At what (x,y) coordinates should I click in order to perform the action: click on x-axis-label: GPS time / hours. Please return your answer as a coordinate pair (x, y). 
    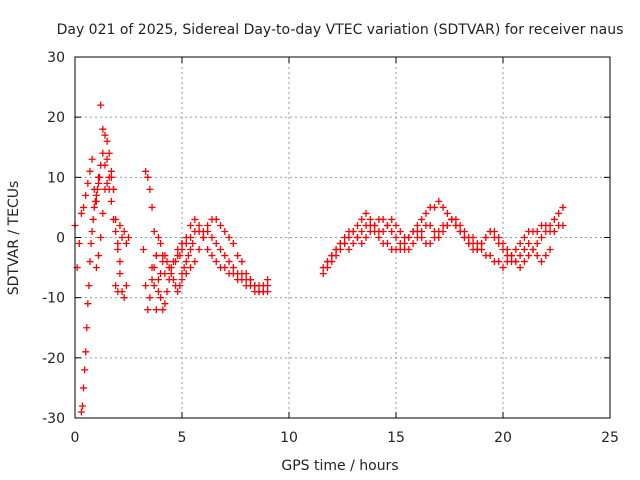
    Looking at the image, I should click on (339, 466).